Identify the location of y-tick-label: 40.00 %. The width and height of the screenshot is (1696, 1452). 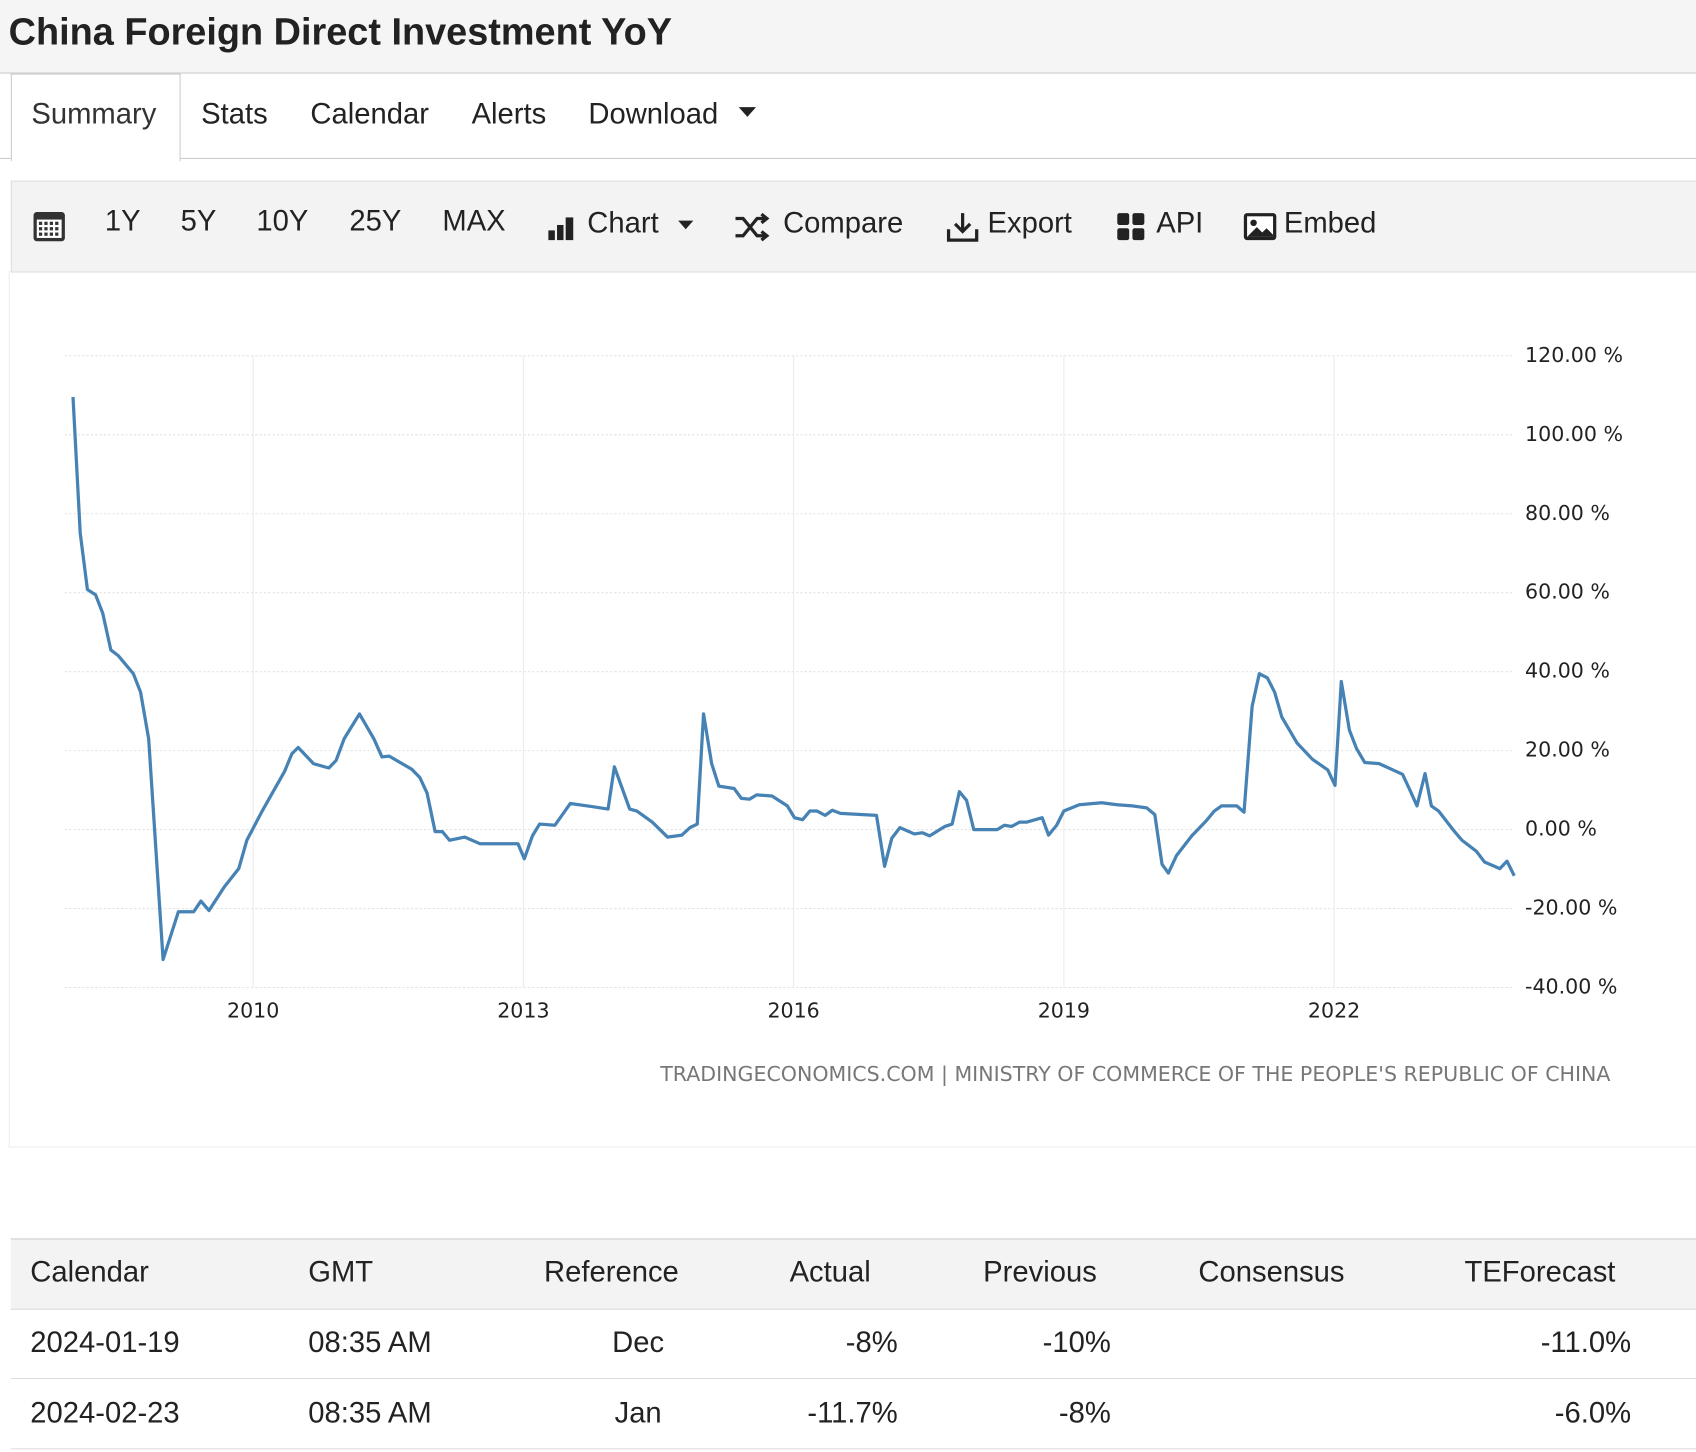
(1567, 671).